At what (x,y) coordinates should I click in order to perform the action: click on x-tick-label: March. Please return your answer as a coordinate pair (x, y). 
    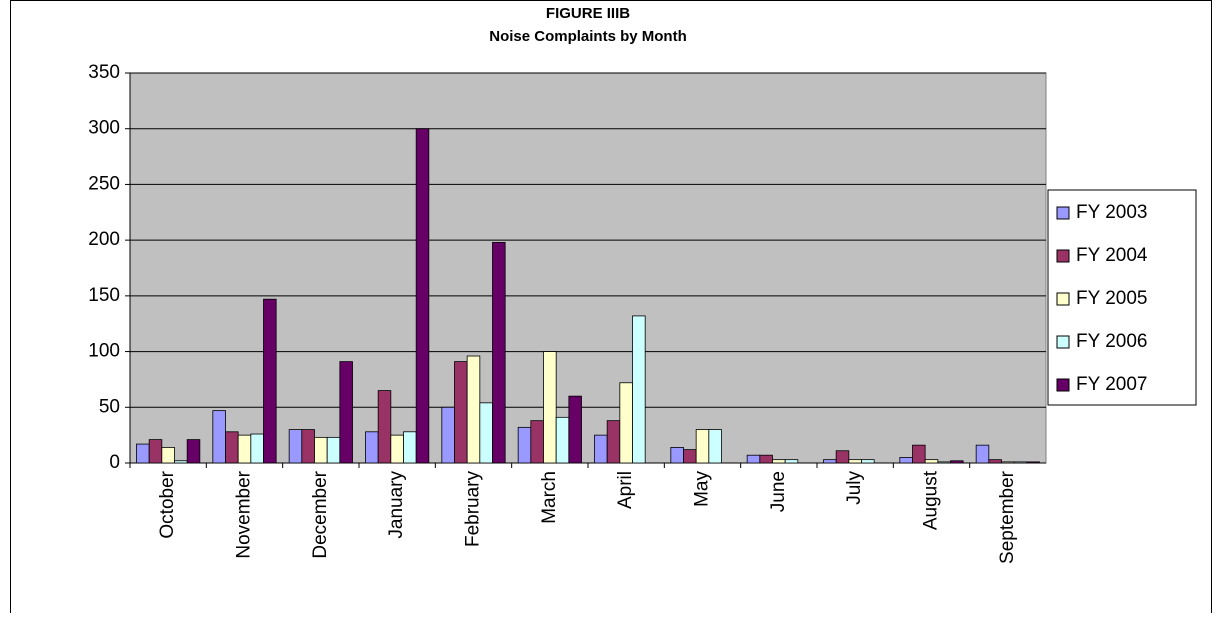
    Looking at the image, I should click on (549, 497).